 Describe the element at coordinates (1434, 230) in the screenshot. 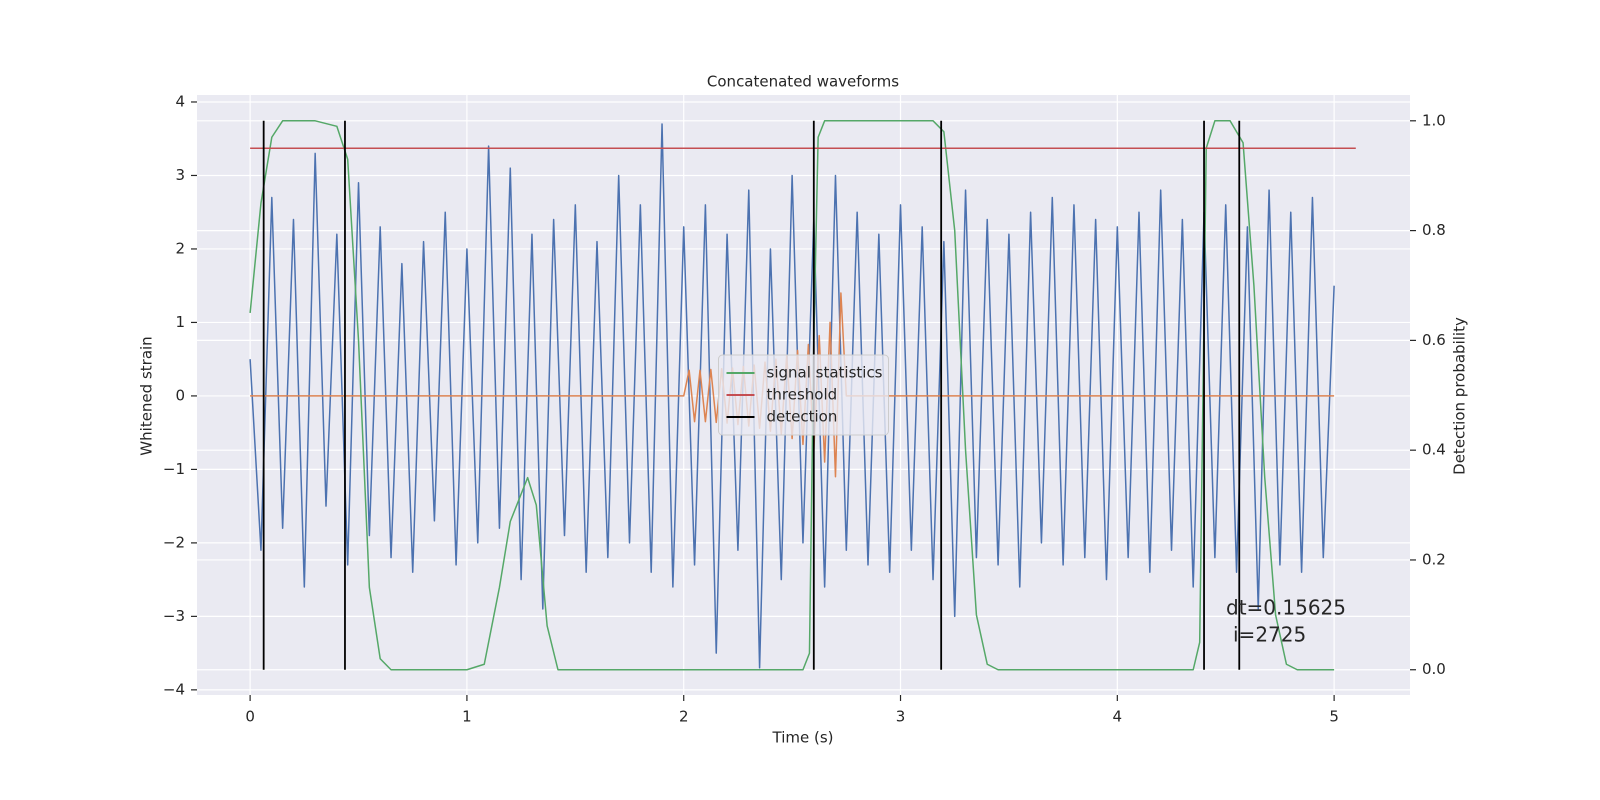

I see `y2-tick-label: 0.8` at that location.